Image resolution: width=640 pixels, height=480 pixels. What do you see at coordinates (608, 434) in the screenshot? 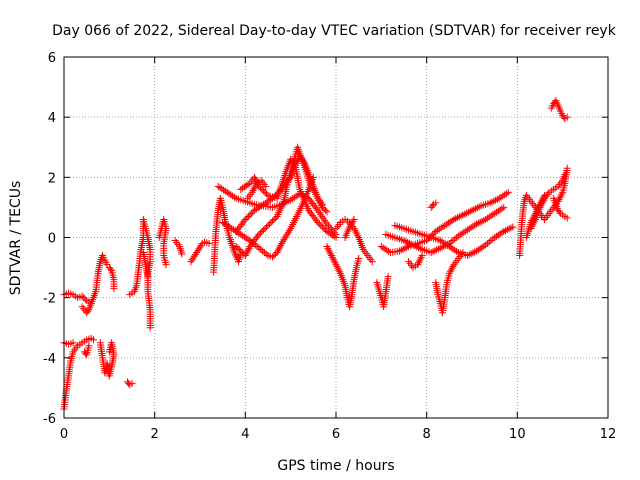
I see `x-tick-label: 12` at bounding box center [608, 434].